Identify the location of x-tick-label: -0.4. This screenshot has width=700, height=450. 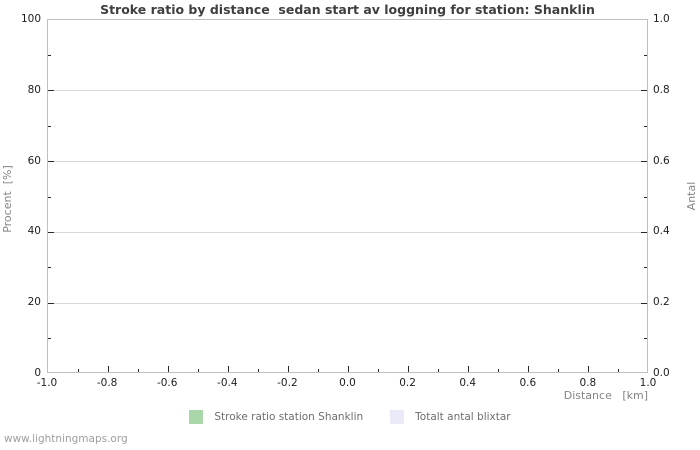
(227, 383).